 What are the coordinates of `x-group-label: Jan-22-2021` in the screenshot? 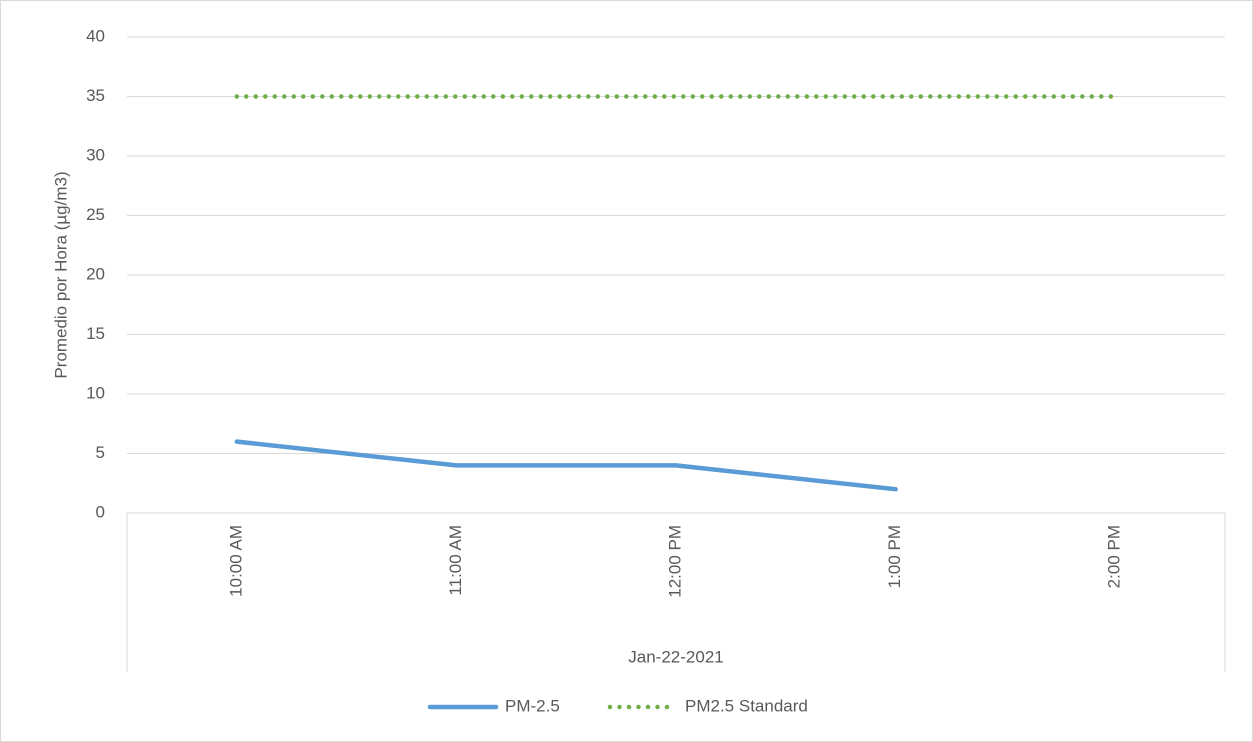 It's located at (675, 656).